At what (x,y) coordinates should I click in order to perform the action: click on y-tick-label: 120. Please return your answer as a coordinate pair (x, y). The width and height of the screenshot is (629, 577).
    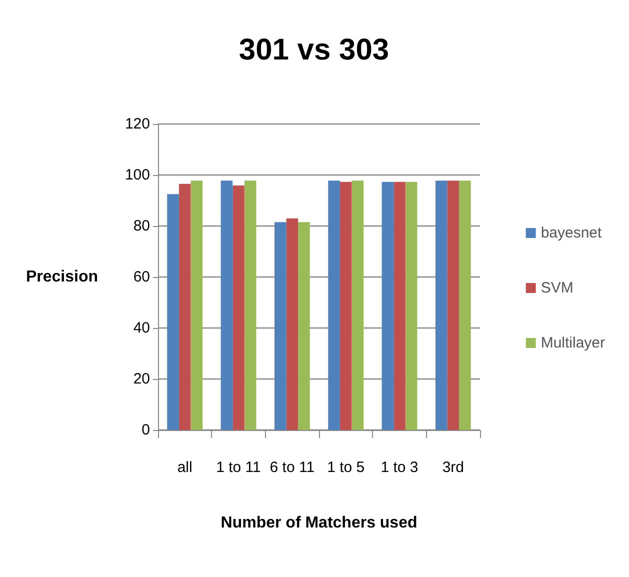
    Looking at the image, I should click on (137, 124).